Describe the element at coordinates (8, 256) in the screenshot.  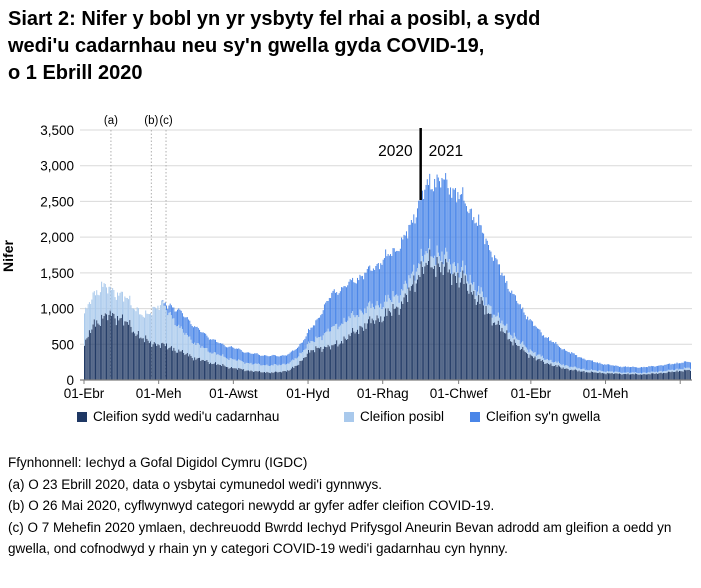
I see `y-axis-title: Nifer` at that location.